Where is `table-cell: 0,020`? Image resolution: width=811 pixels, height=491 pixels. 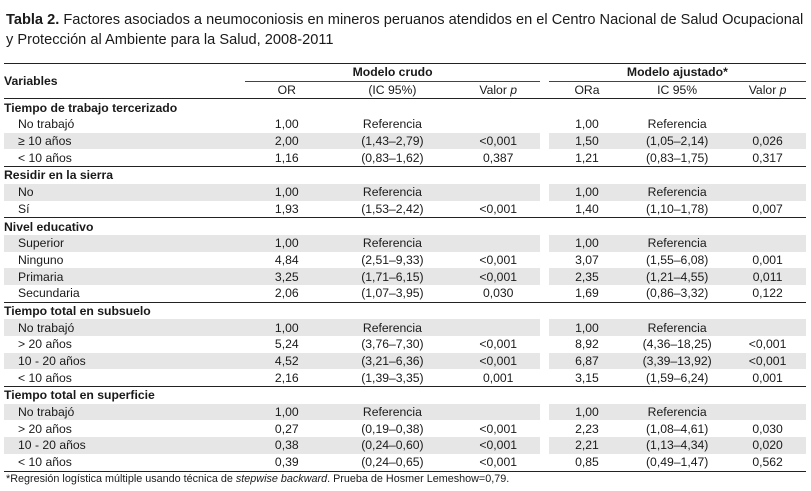 table-cell: 0,020 is located at coordinates (767, 445).